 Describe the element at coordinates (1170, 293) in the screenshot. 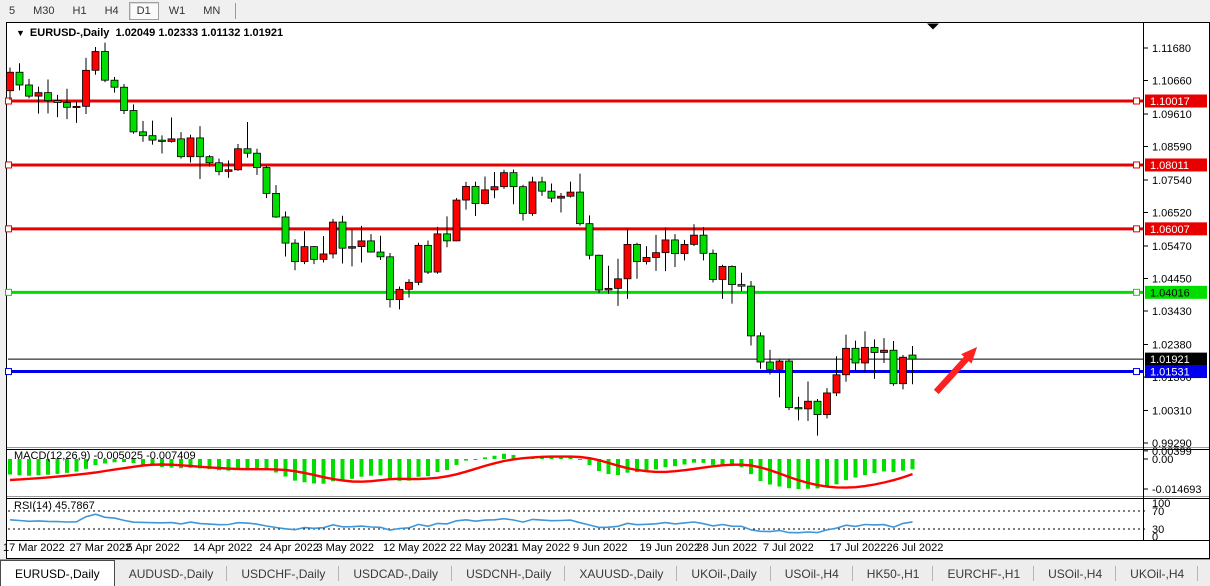

I see `price-badge-label: 1.04016` at that location.